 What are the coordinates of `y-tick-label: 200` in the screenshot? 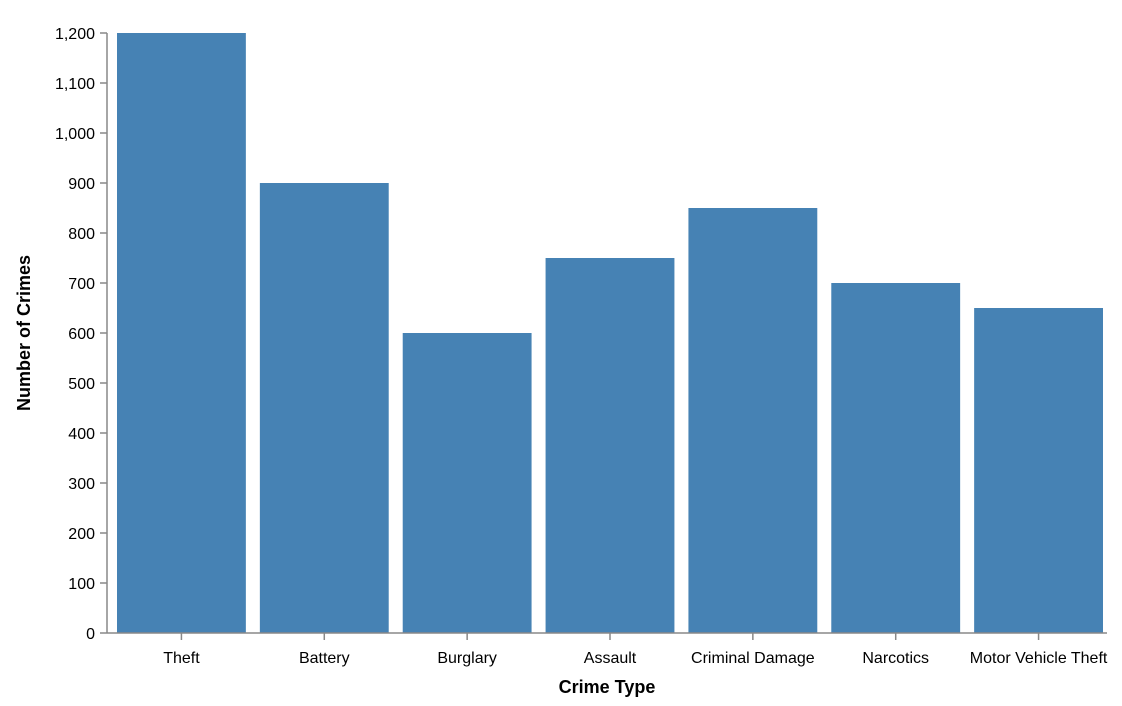 It's located at (81, 534).